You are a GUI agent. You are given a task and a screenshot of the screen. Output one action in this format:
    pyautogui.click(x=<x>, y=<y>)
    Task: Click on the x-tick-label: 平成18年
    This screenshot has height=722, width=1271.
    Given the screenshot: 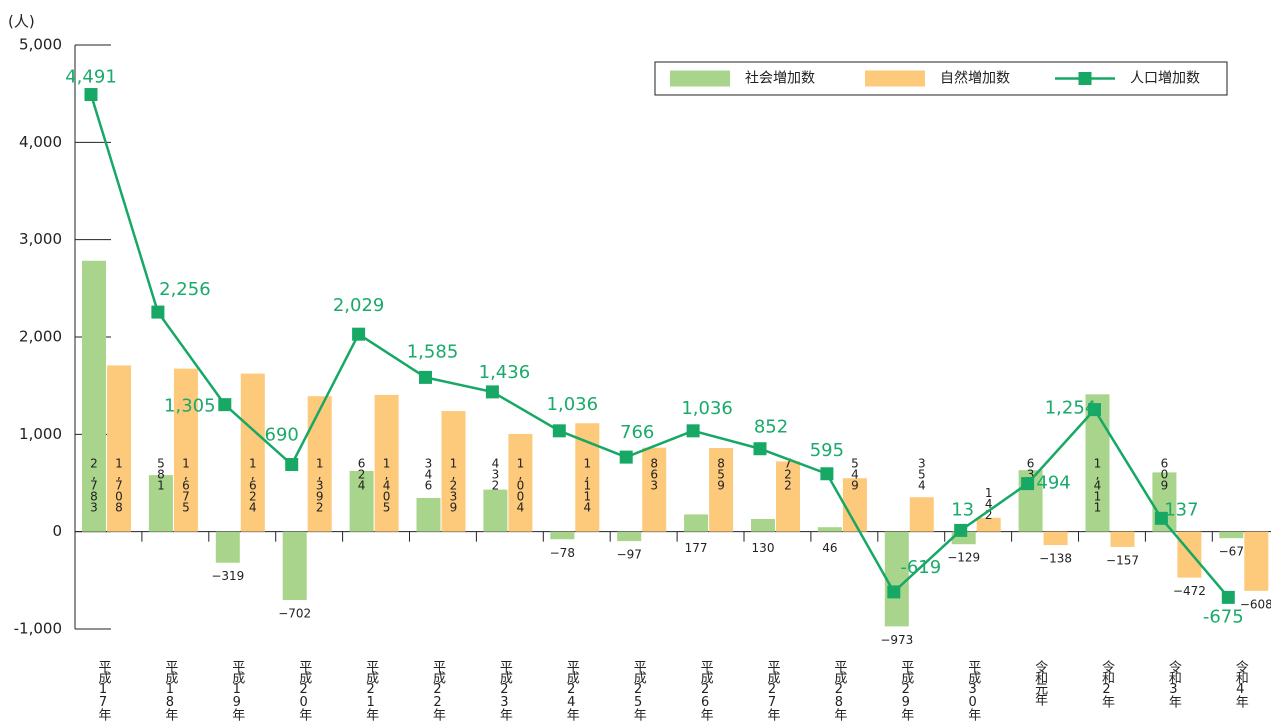 What is the action you would take?
    pyautogui.click(x=170, y=690)
    